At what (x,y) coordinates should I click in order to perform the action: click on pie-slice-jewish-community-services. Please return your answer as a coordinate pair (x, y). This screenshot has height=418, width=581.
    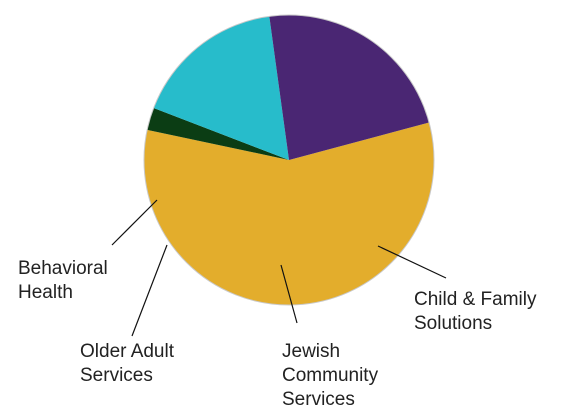
    Looking at the image, I should click on (221, 88).